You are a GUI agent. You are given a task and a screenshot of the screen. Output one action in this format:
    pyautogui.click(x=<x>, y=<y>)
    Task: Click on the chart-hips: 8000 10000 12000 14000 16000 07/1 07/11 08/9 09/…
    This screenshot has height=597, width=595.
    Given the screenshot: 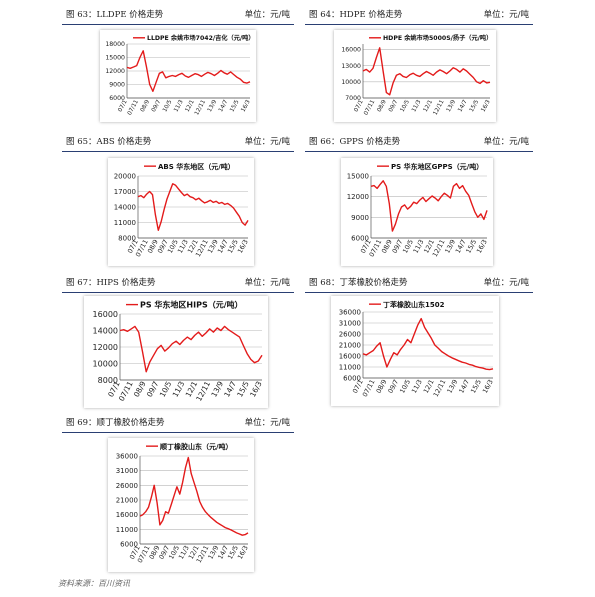 What is the action you would take?
    pyautogui.click(x=176, y=352)
    